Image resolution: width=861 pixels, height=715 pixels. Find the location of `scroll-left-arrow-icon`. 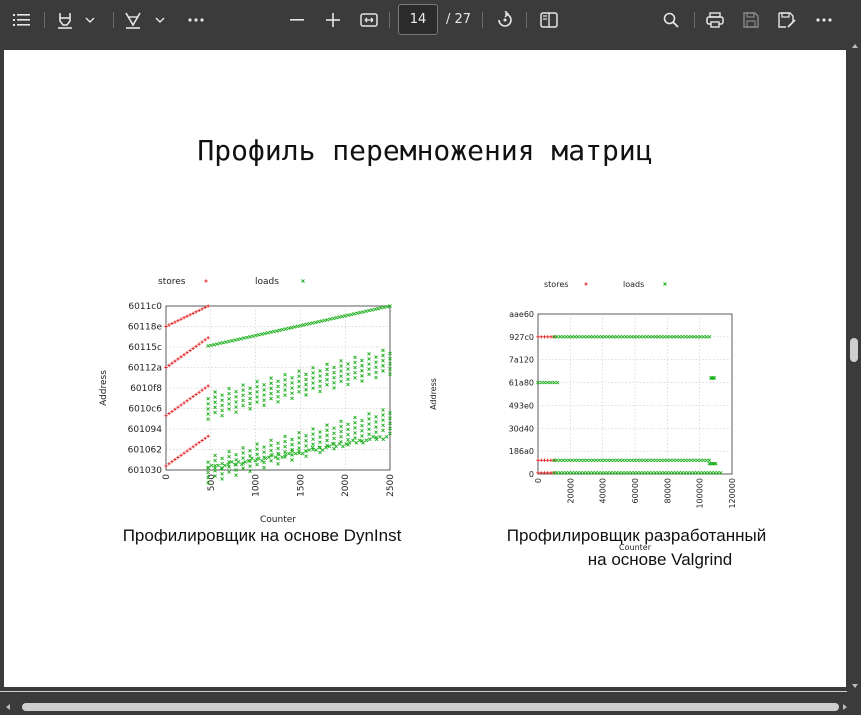

scroll-left-arrow-icon is located at coordinates (8, 707).